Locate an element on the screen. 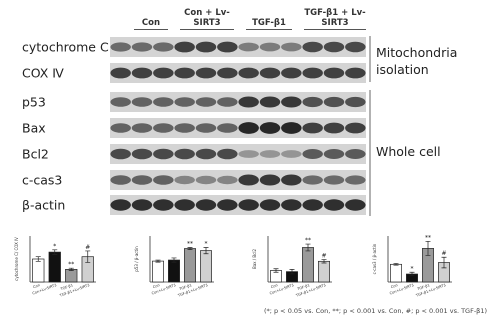  y-axis-label: cytochrome C/ COX Ⅳ is located at coordinates (16, 259).